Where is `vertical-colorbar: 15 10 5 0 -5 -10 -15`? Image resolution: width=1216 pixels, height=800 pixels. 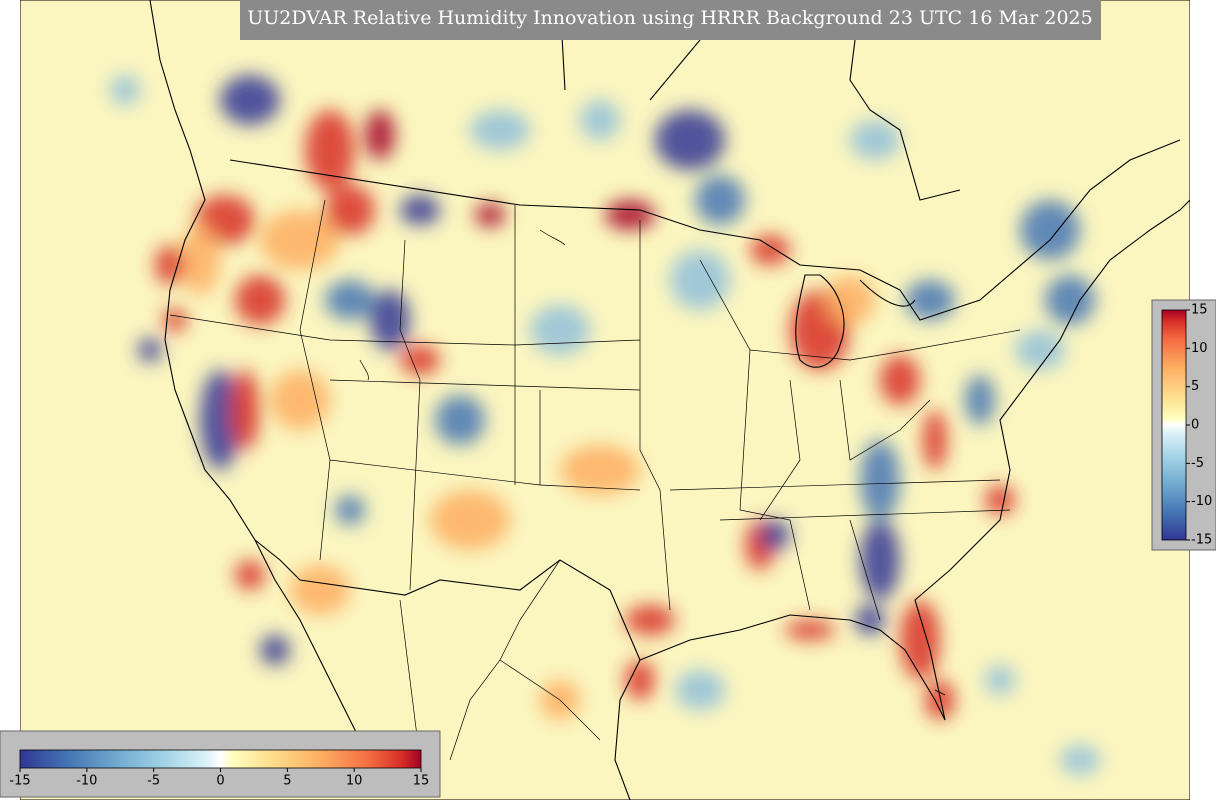 vertical-colorbar: 15 10 5 0 -5 -10 -15 is located at coordinates (1183, 425).